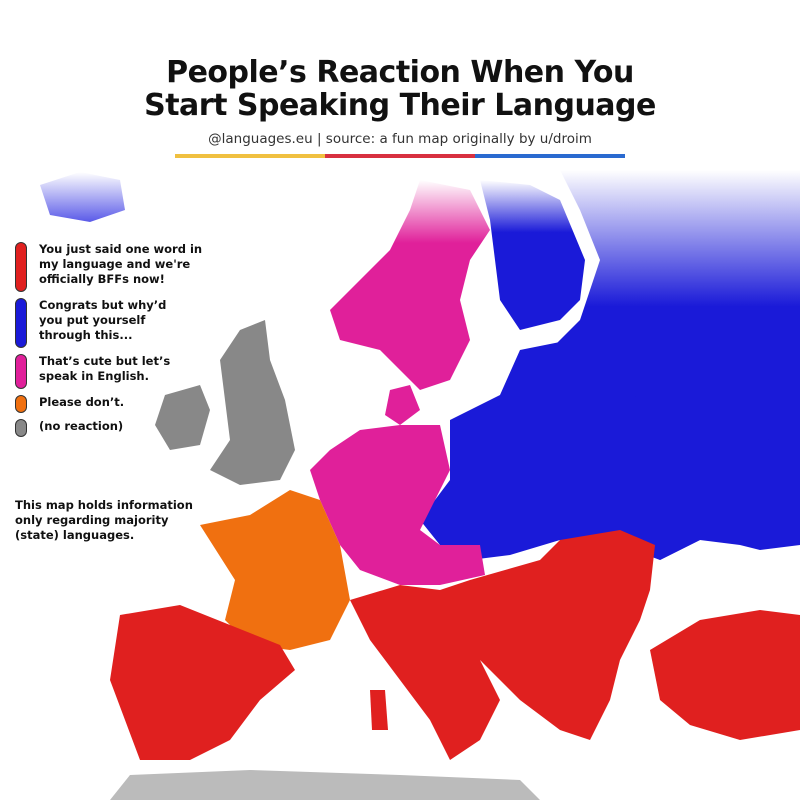  What do you see at coordinates (81, 426) in the screenshot?
I see `legend-label: (no reaction)` at bounding box center [81, 426].